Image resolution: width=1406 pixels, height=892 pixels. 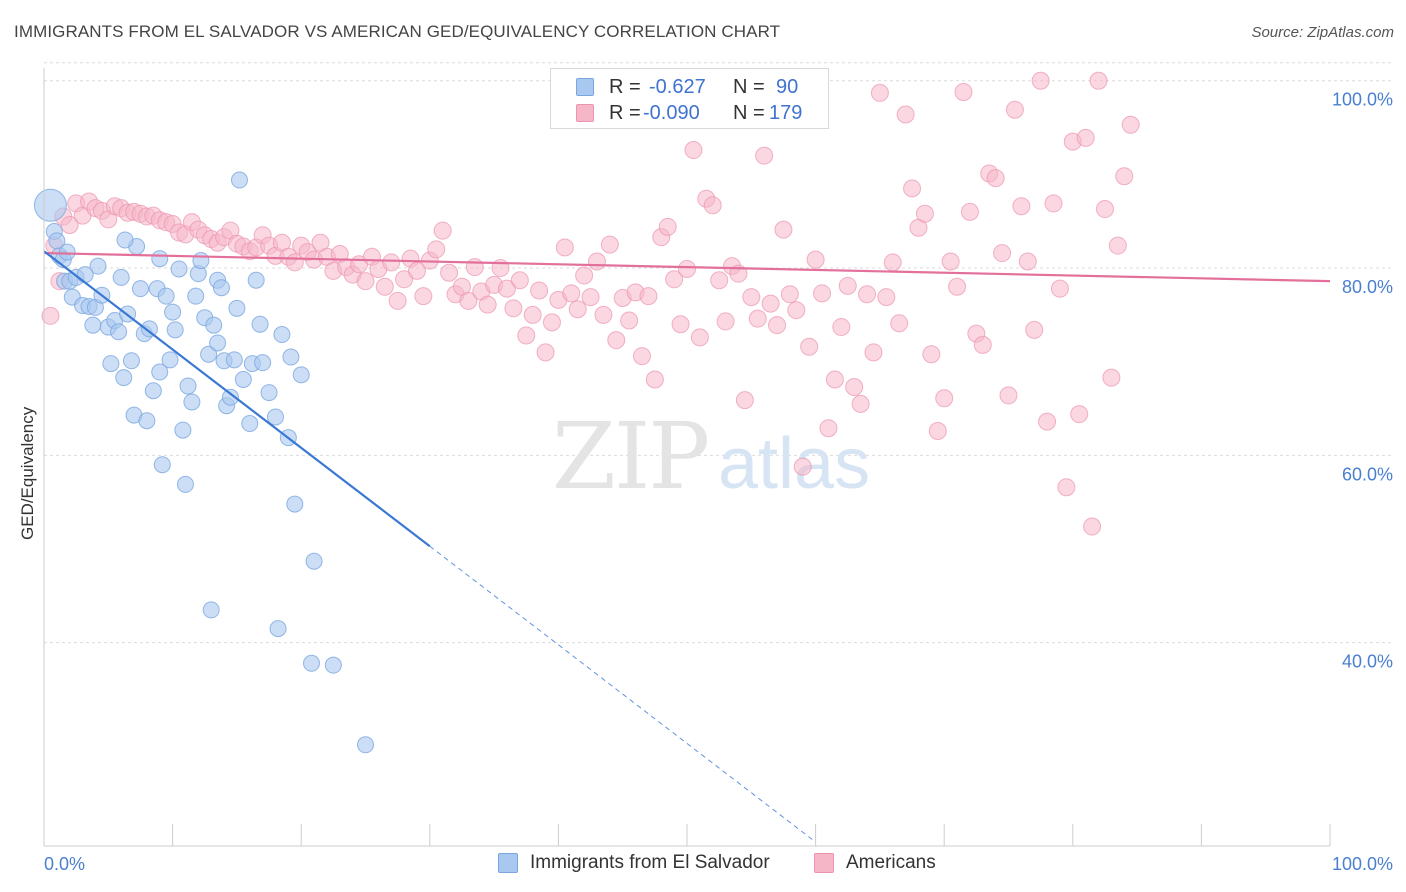 I want to click on watermark: ZIP atlas, so click(x=711, y=456).